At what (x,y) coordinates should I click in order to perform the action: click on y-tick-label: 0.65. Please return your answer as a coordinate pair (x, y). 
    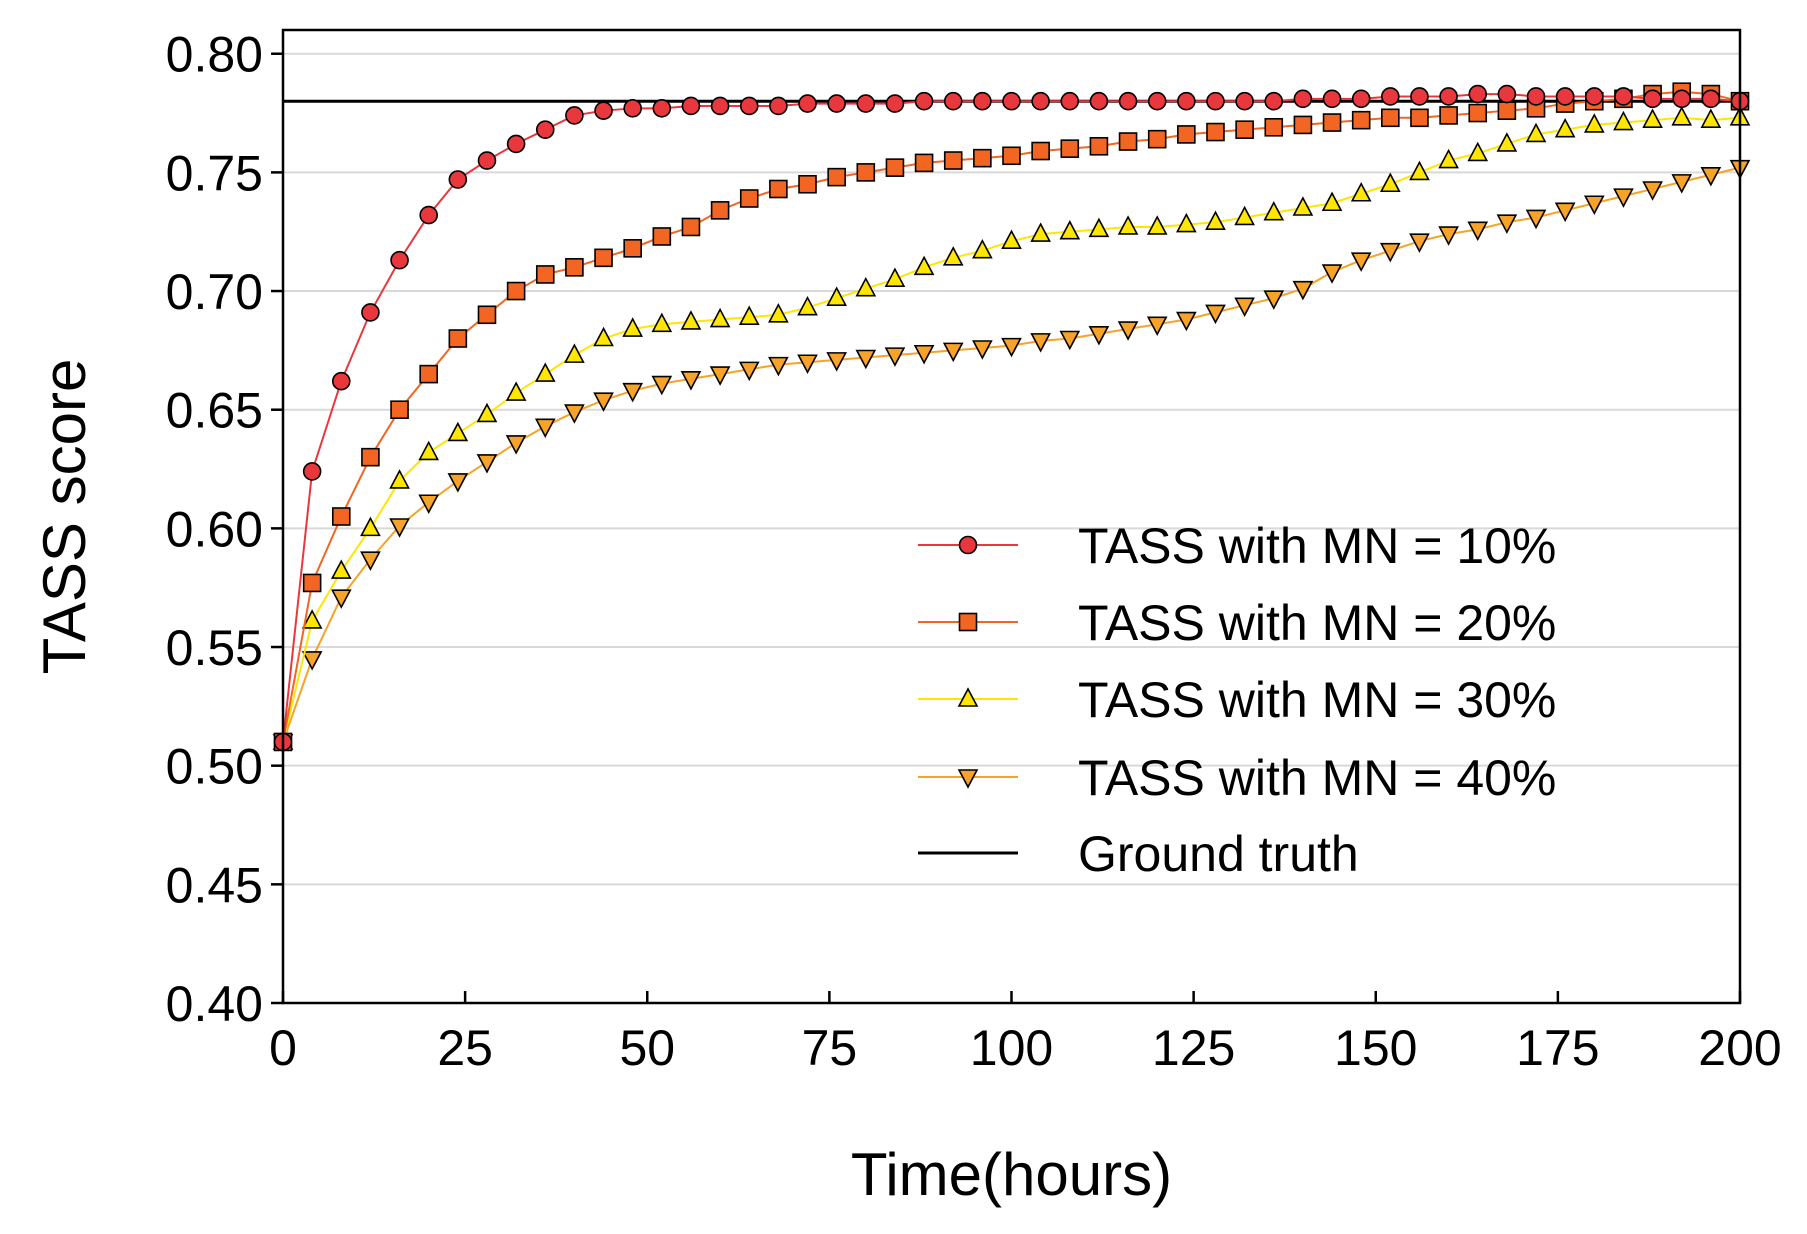
    Looking at the image, I should click on (214, 411).